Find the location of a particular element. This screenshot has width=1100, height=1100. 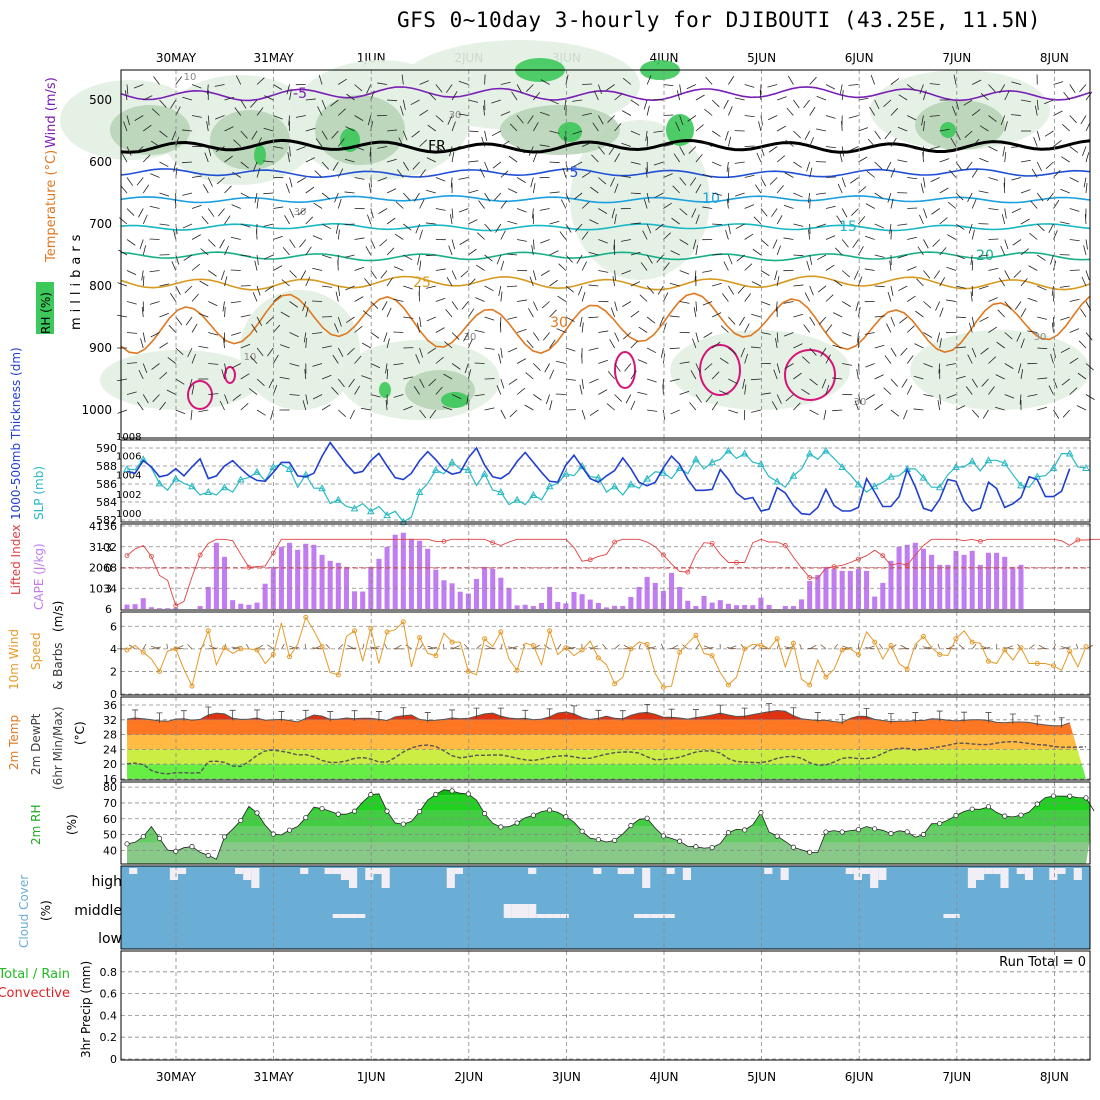

temp-minmax-marker is located at coordinates (1061, 722).